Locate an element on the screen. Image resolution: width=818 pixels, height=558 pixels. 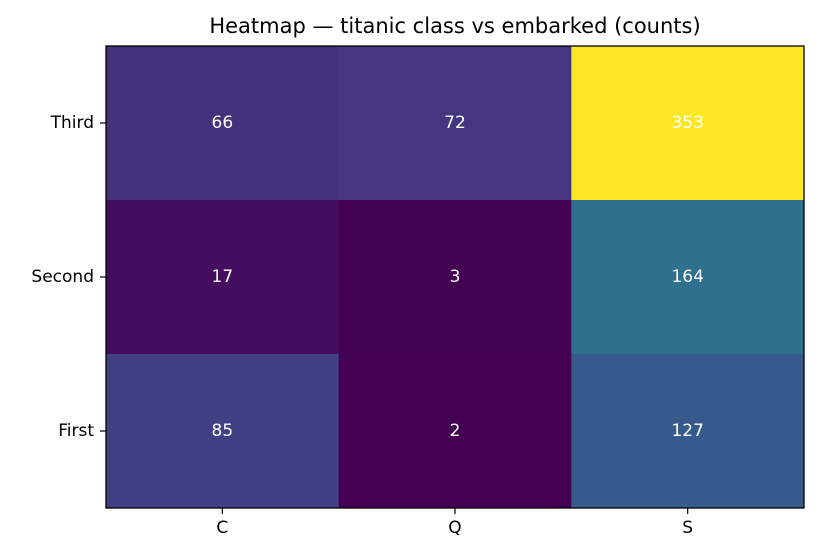
y-tick-label: Second is located at coordinates (62, 277).